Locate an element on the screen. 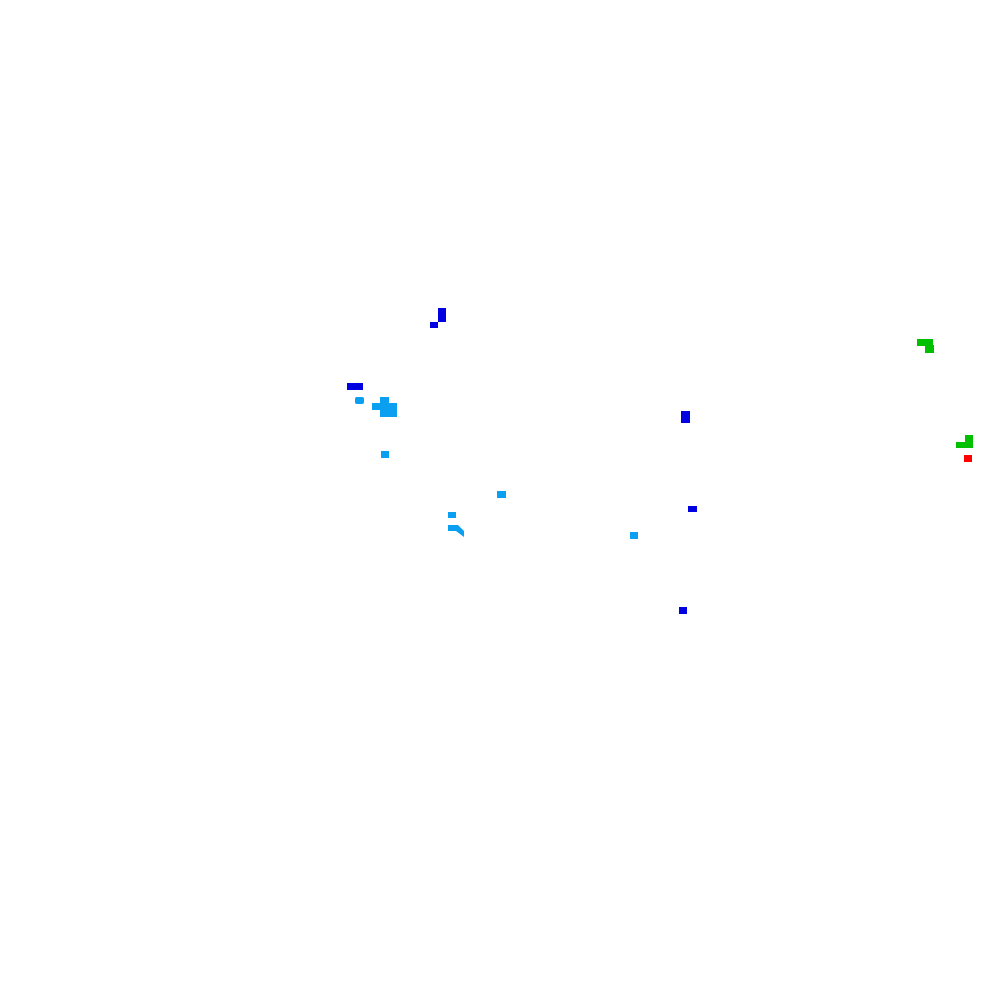 This screenshot has height=1000, width=1000. green-blobs is located at coordinates (945, 393).